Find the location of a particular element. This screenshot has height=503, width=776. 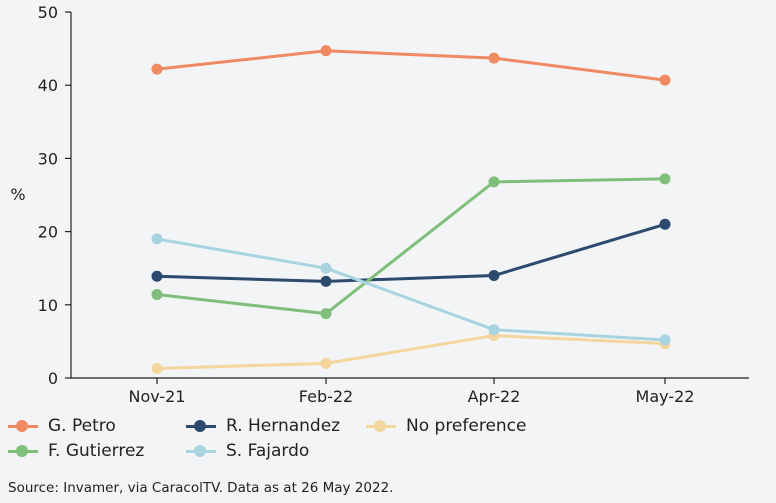

legend-item: F. Gutierrez is located at coordinates (76, 451).